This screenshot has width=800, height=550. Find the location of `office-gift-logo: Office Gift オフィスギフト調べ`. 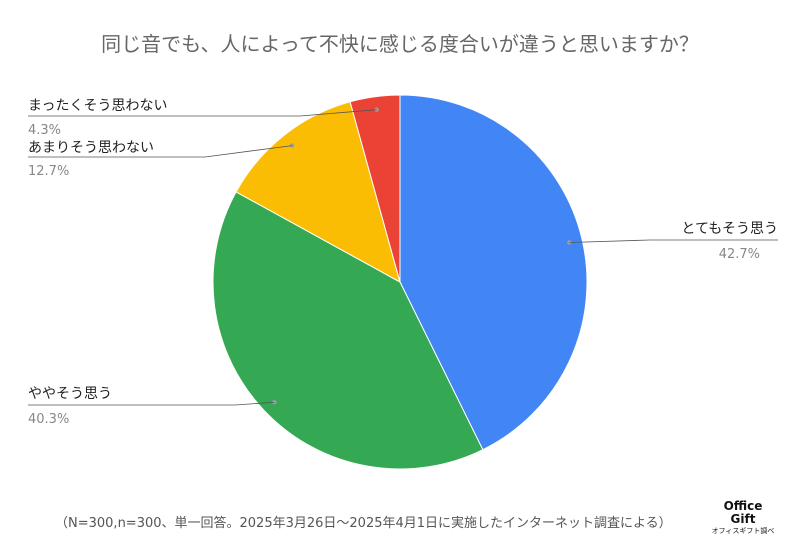

office-gift-logo: Office Gift オフィスギフト調べ is located at coordinates (743, 518).